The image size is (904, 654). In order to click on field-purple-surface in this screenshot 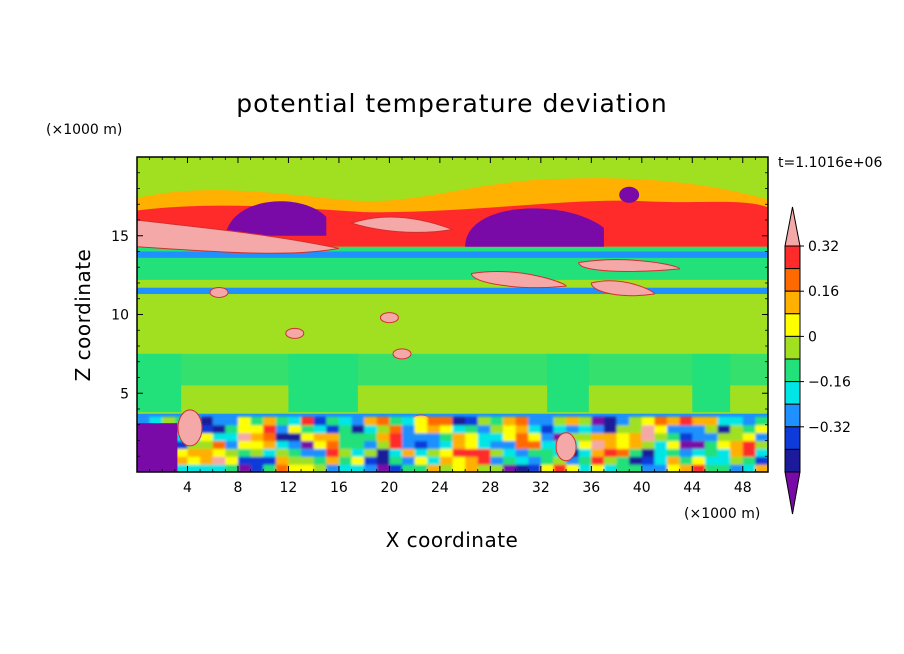, I will do `click(157, 447)`.